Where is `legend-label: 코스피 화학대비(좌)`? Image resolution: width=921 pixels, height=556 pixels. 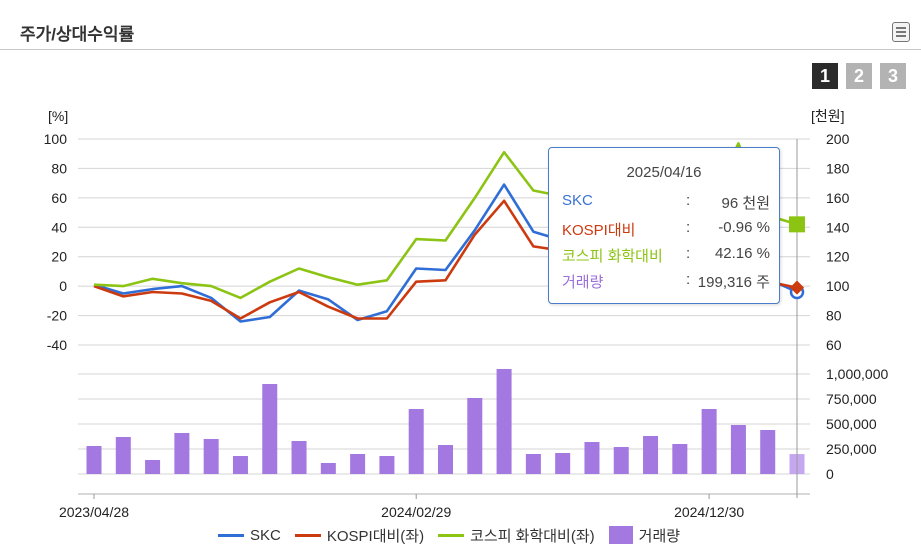
legend-label: 코스피 화학대비(좌) is located at coordinates (532, 536).